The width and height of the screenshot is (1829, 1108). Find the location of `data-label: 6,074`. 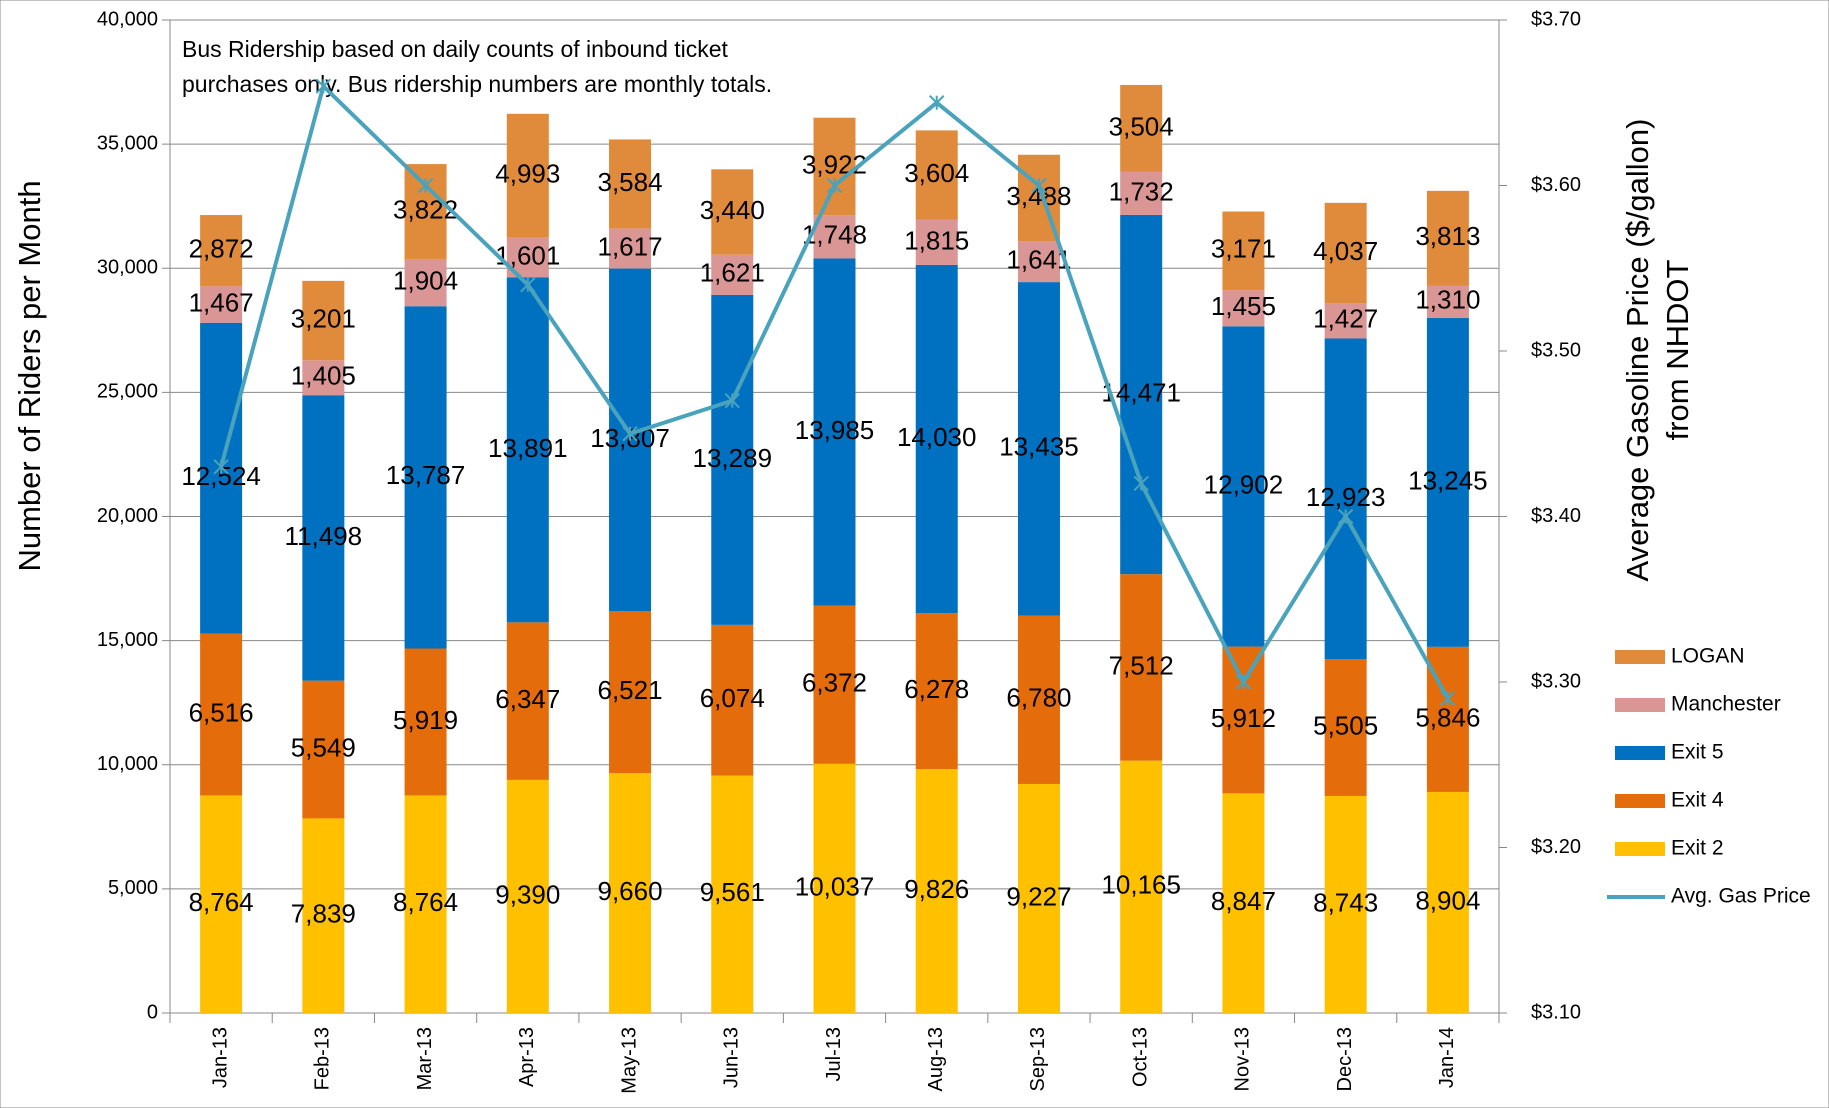

data-label: 6,074 is located at coordinates (732, 698).